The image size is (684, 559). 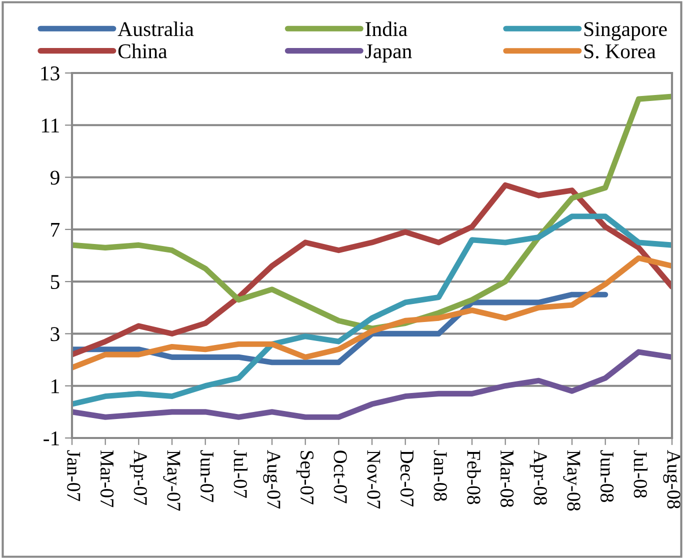 I want to click on x-tick-label: May-07, so click(x=171, y=480).